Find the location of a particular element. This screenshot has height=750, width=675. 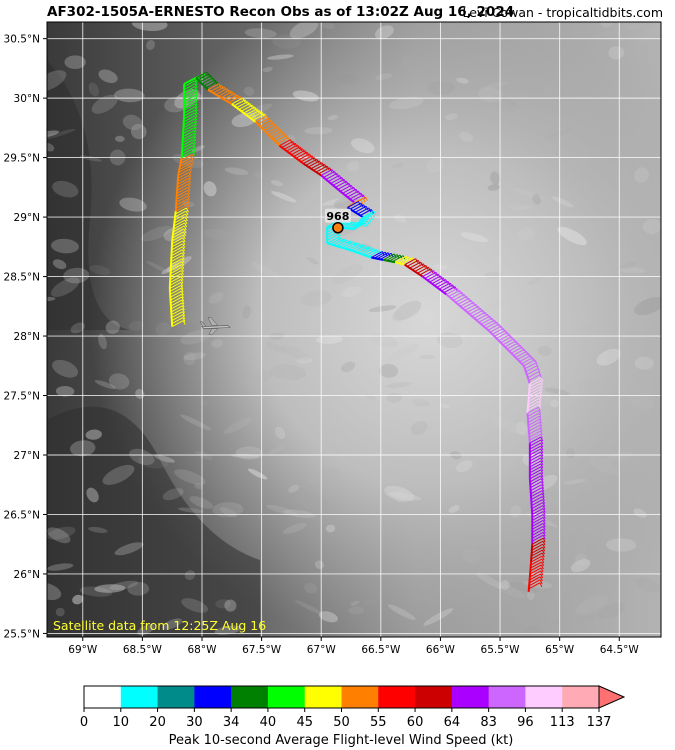

colorbar-tick-label: 50 is located at coordinates (341, 722).